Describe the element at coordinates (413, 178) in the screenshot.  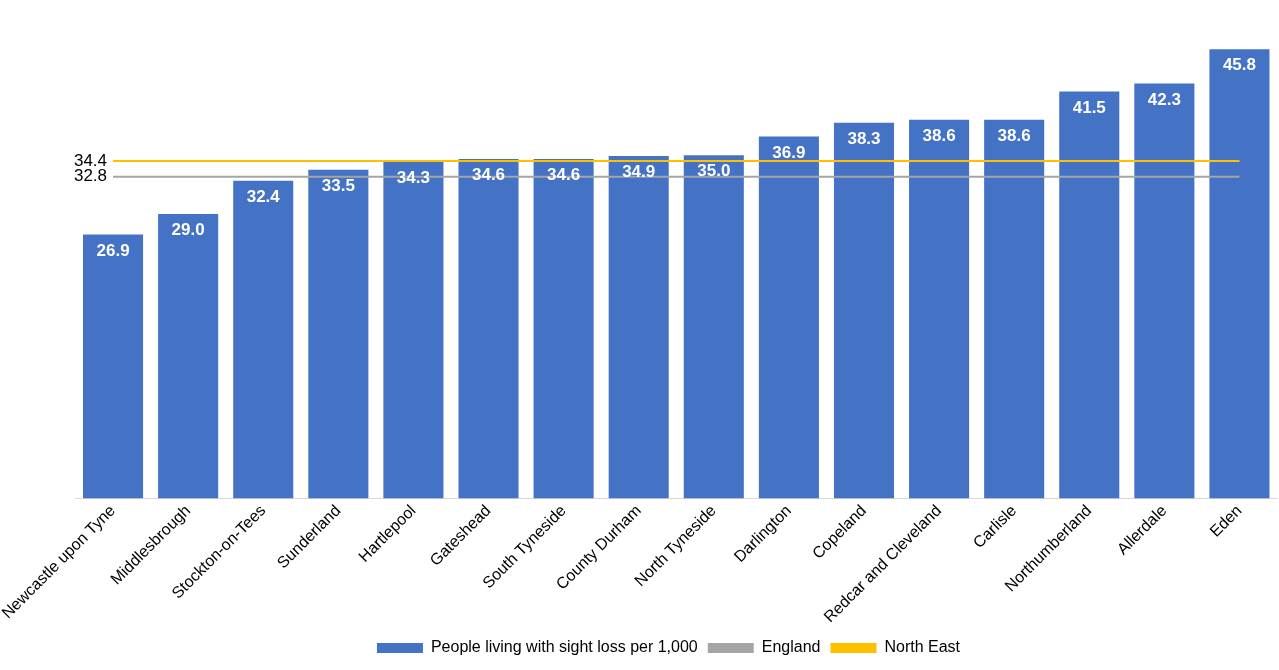
I see `data-label: 34.3` at that location.